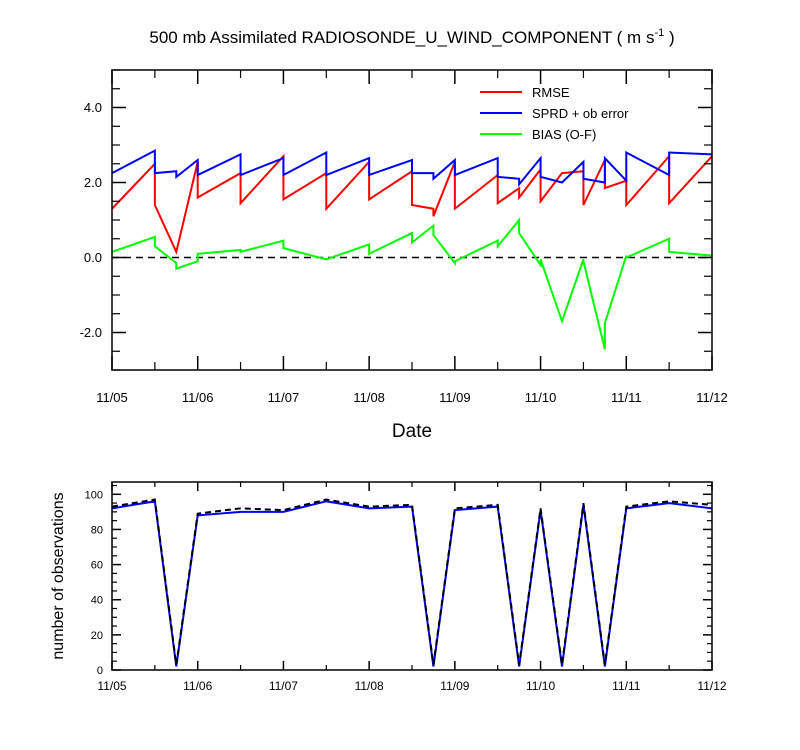 The image size is (800, 750). I want to click on y-tick-label: 100, so click(94, 495).